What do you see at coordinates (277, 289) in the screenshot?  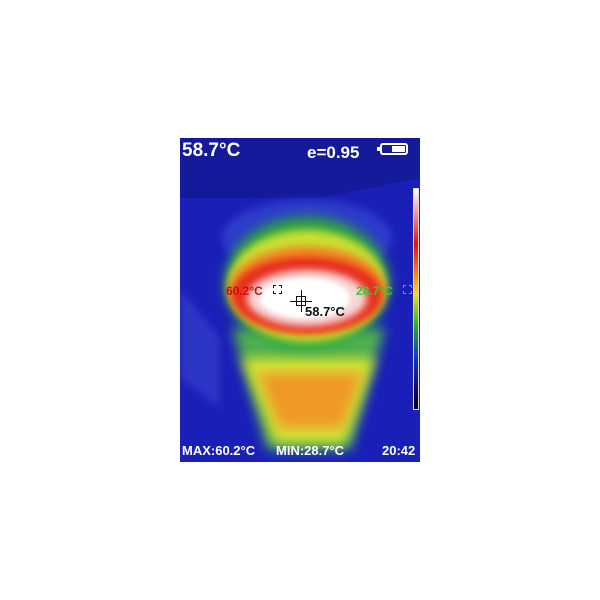 I see `max-point-marker-icon` at bounding box center [277, 289].